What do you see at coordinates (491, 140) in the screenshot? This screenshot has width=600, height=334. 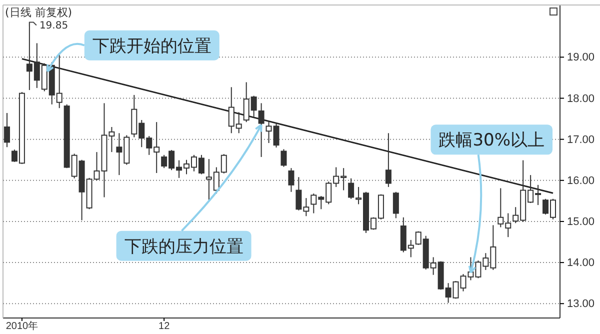 I see `annotation: 跌幅30%以上` at bounding box center [491, 140].